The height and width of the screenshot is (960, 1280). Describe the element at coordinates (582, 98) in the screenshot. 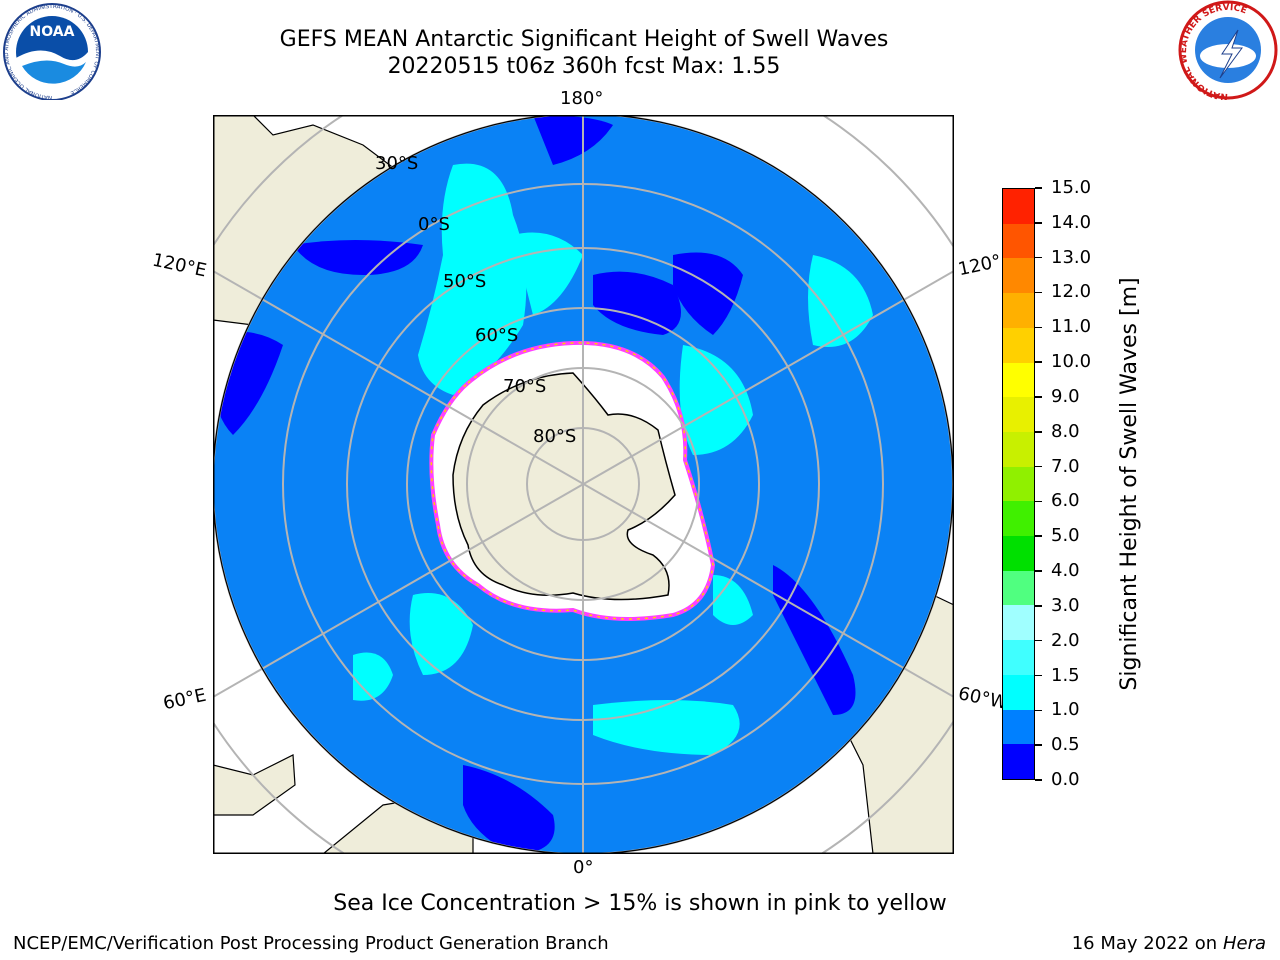

I see `lon-label-180: 180°` at that location.